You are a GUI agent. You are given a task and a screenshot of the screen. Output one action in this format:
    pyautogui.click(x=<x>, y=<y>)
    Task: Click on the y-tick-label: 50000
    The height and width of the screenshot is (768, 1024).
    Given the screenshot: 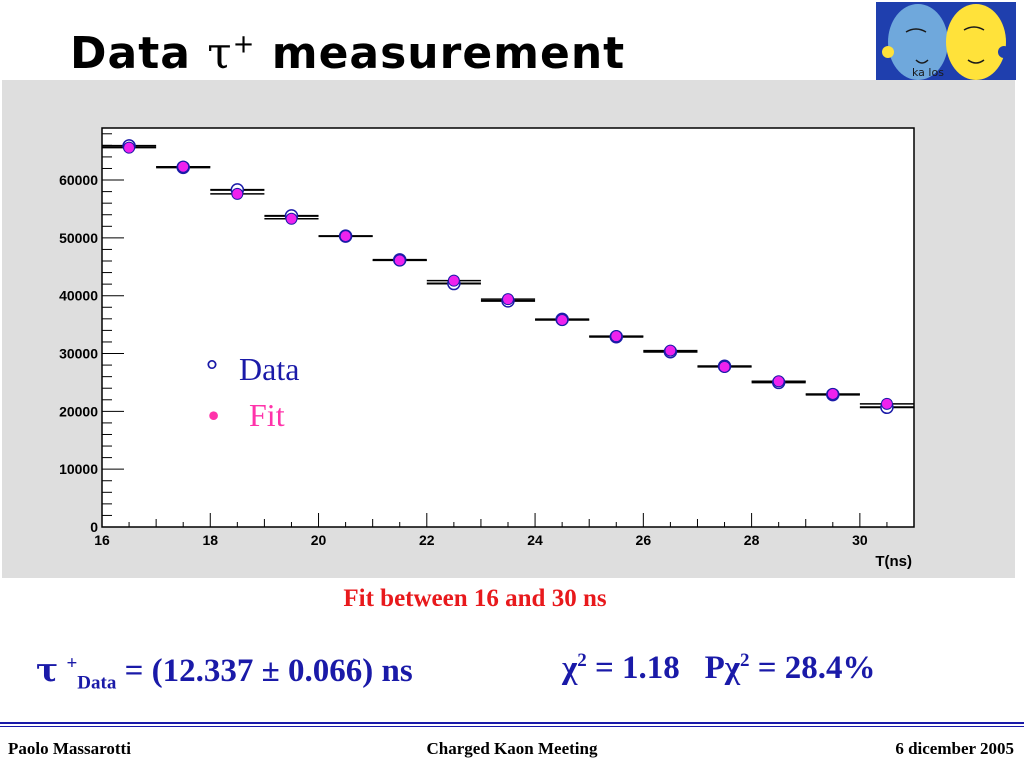 What is the action you would take?
    pyautogui.click(x=78, y=238)
    